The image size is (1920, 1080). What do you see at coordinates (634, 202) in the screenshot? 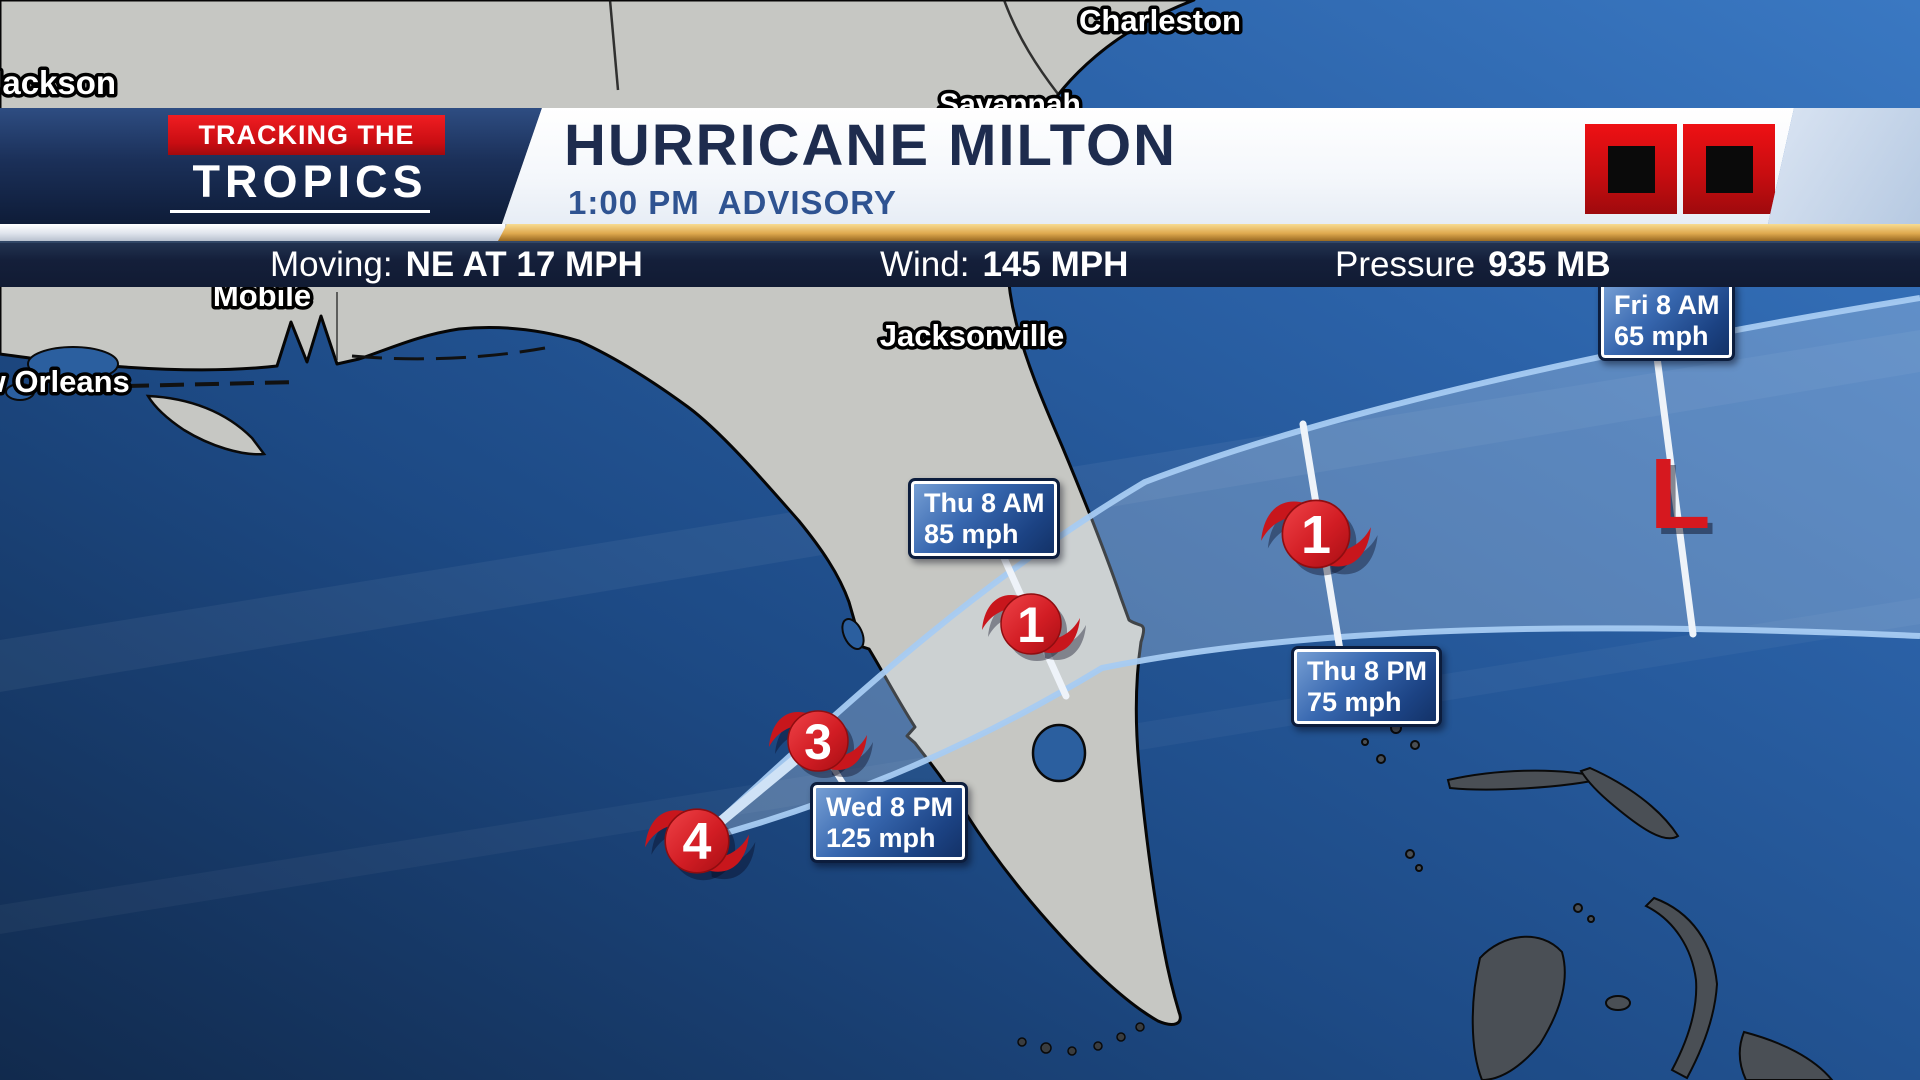
I see `advisory-time: 1:00 PM` at bounding box center [634, 202].